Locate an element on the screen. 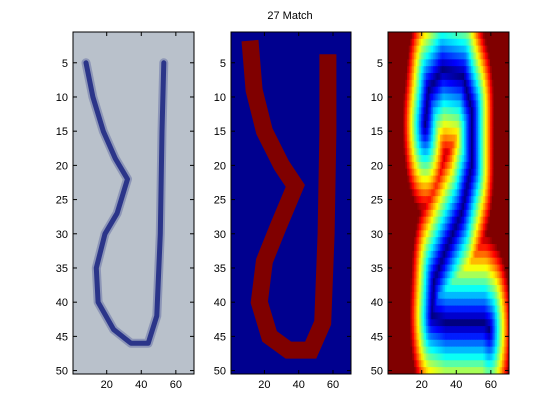  y-tick-label: 40 is located at coordinates (377, 303).